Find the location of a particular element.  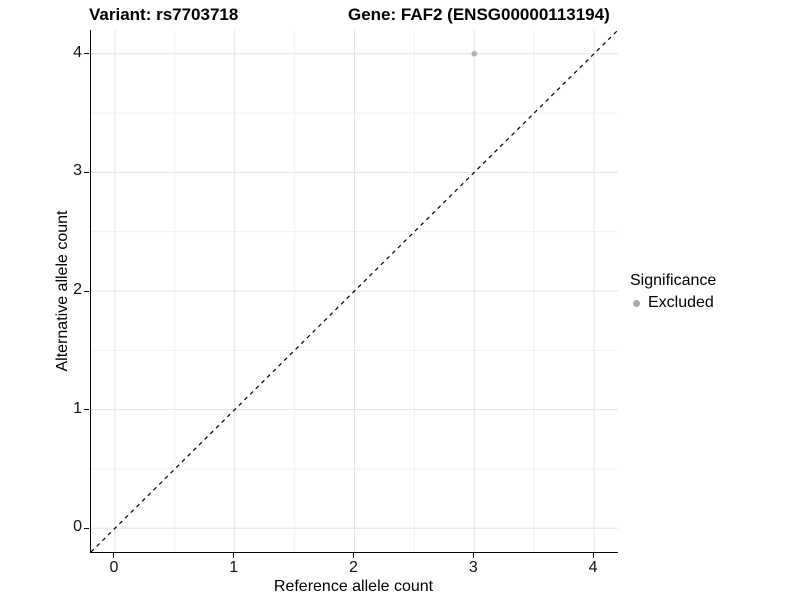

x-tick-label: 3 is located at coordinates (473, 567).